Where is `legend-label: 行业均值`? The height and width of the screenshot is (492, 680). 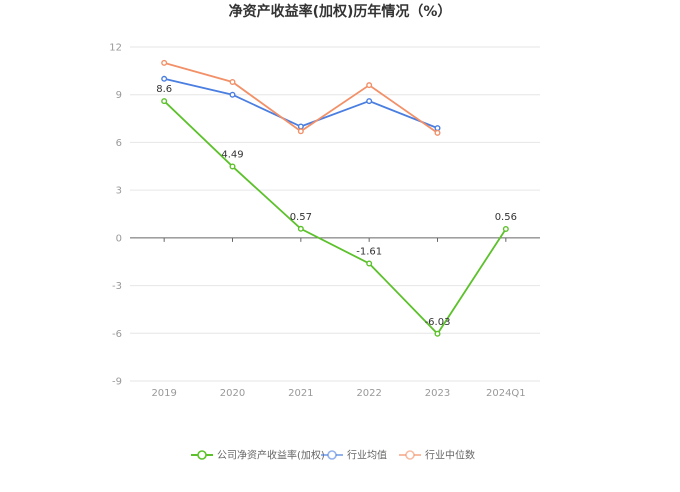
legend-label: 行业均值 is located at coordinates (367, 455).